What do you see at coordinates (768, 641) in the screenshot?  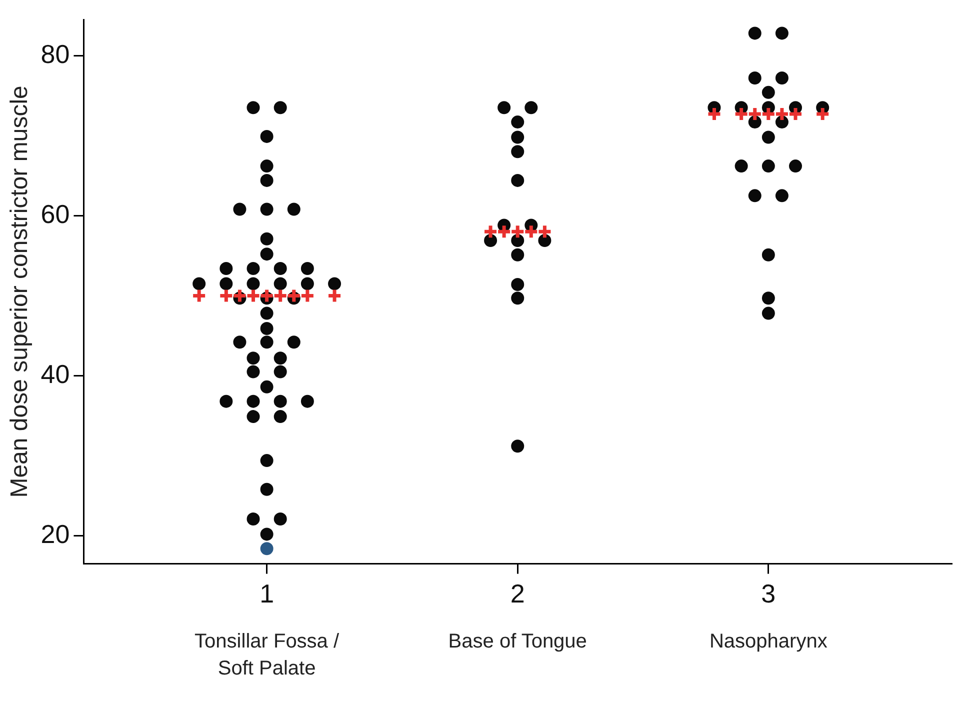 I see `text: Nasopharynx` at bounding box center [768, 641].